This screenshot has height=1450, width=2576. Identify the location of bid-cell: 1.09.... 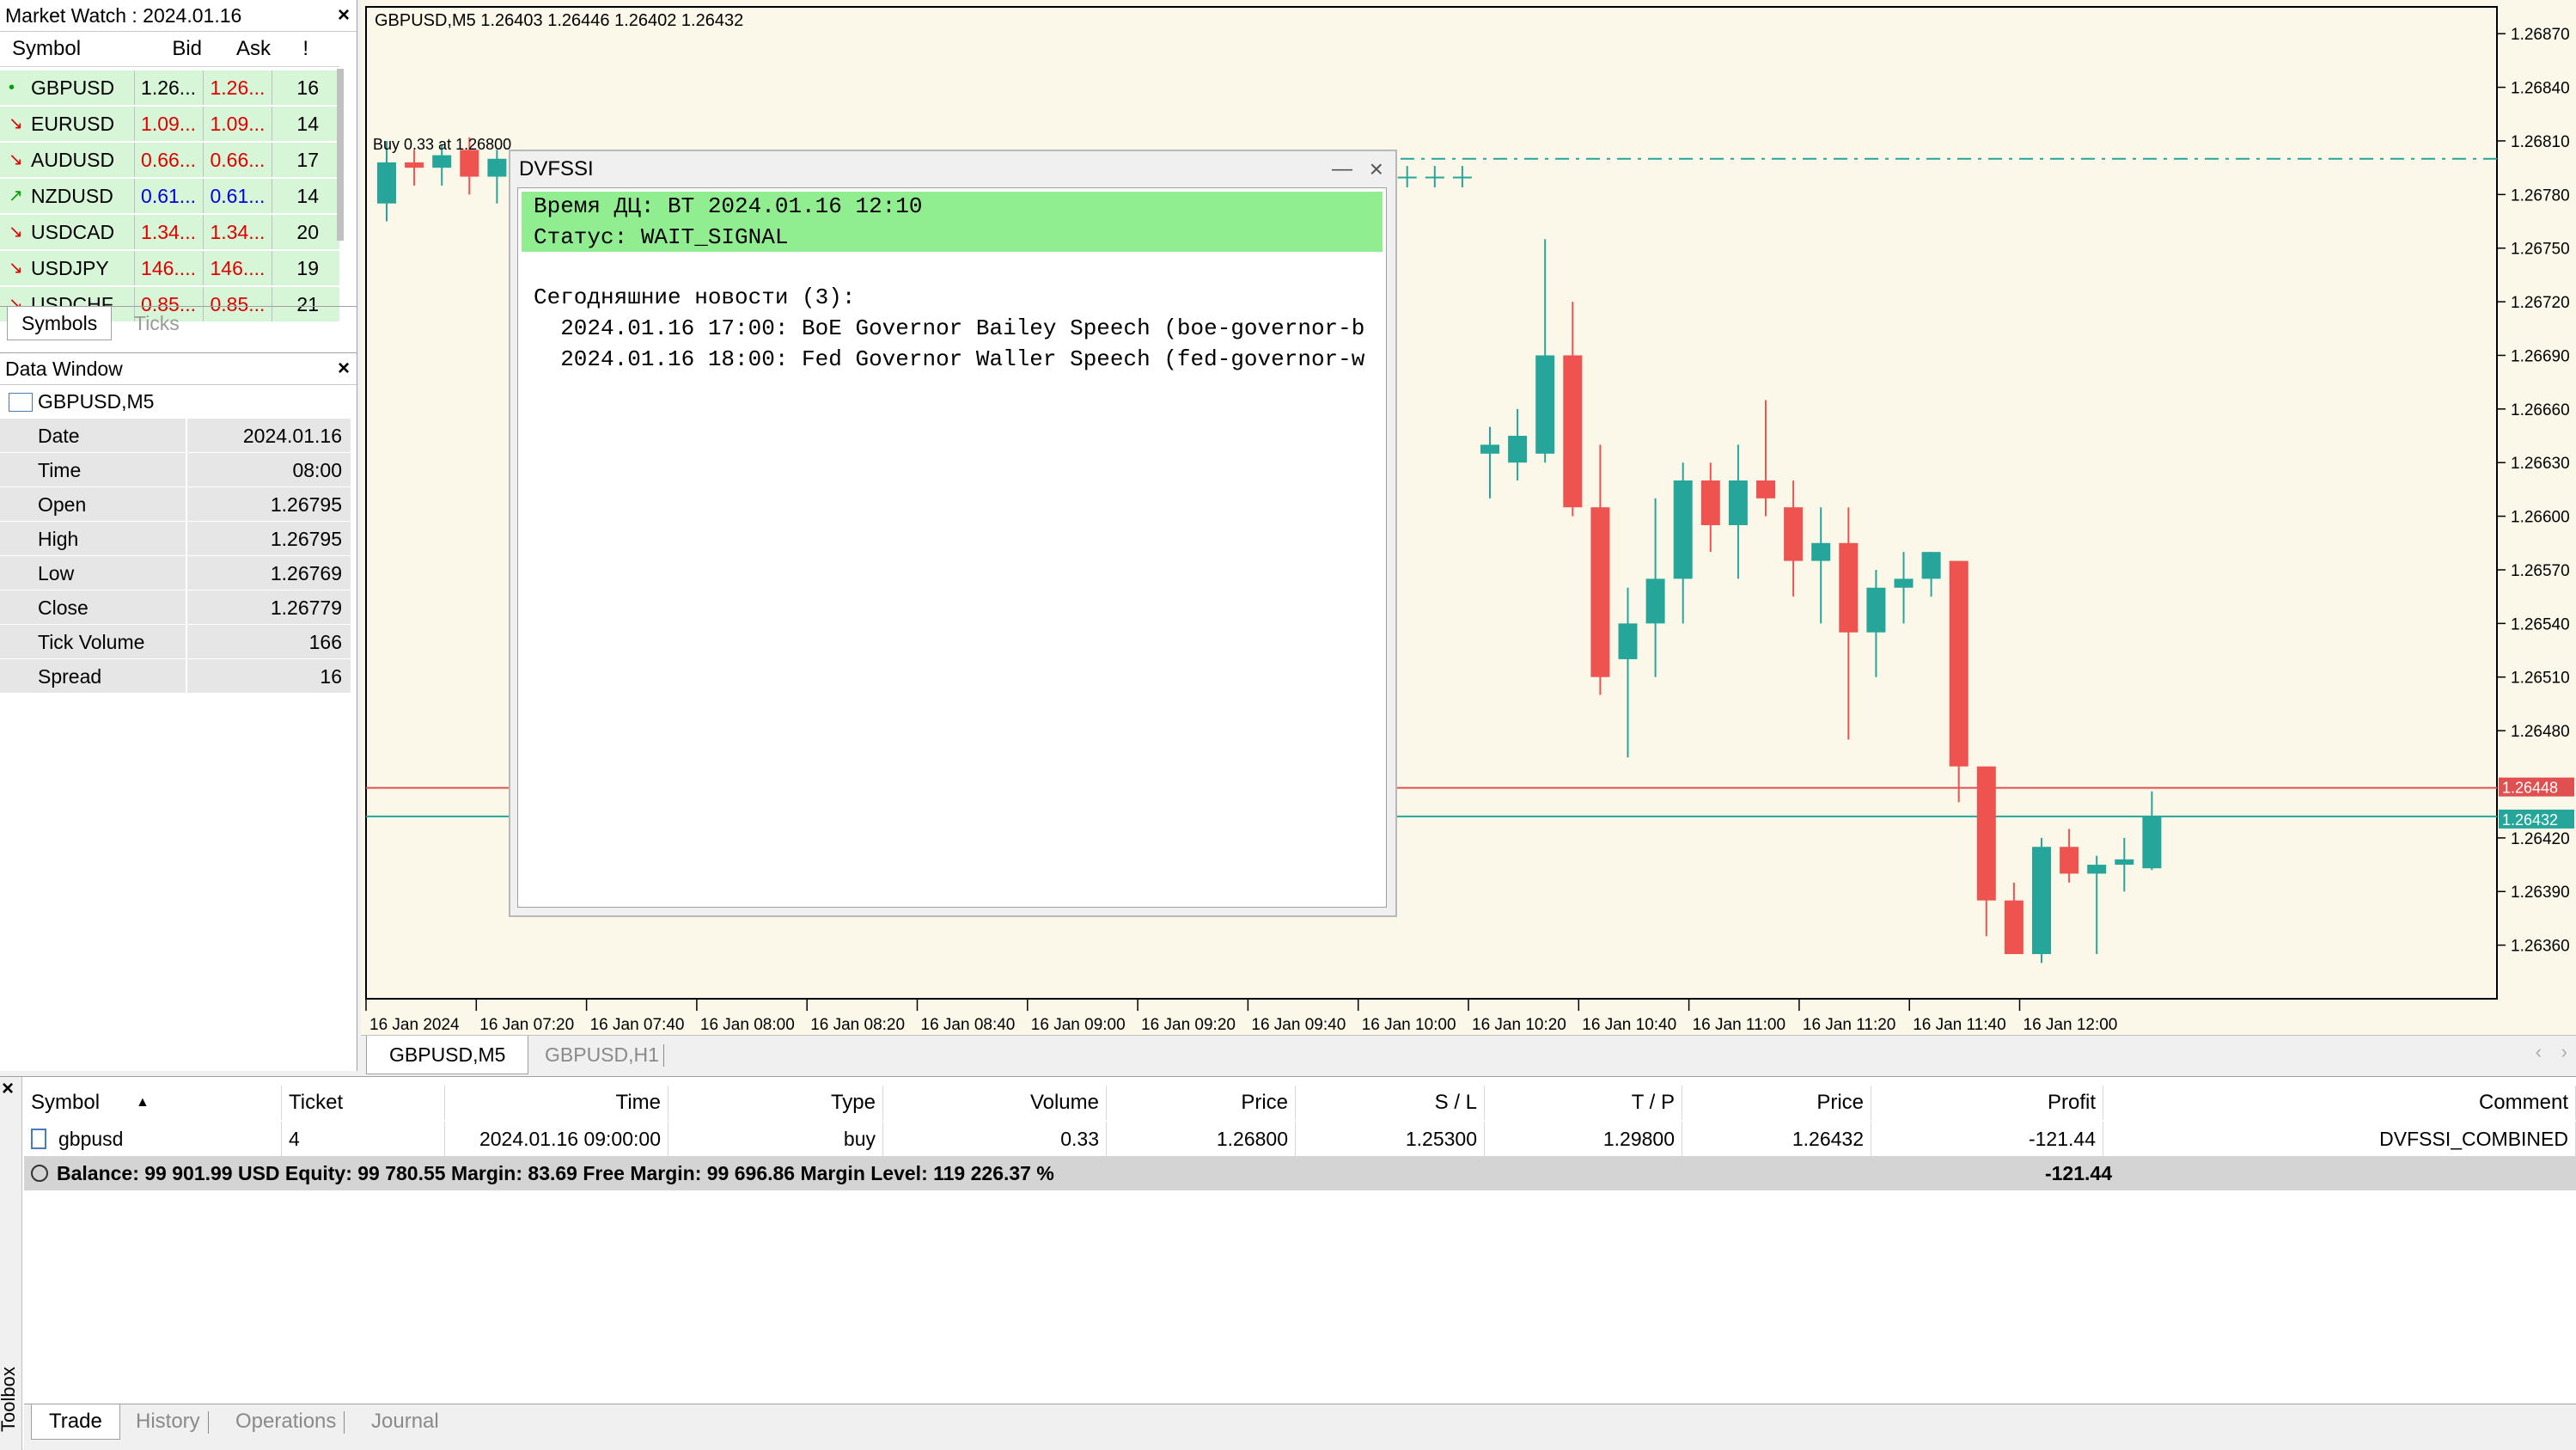
(169, 124).